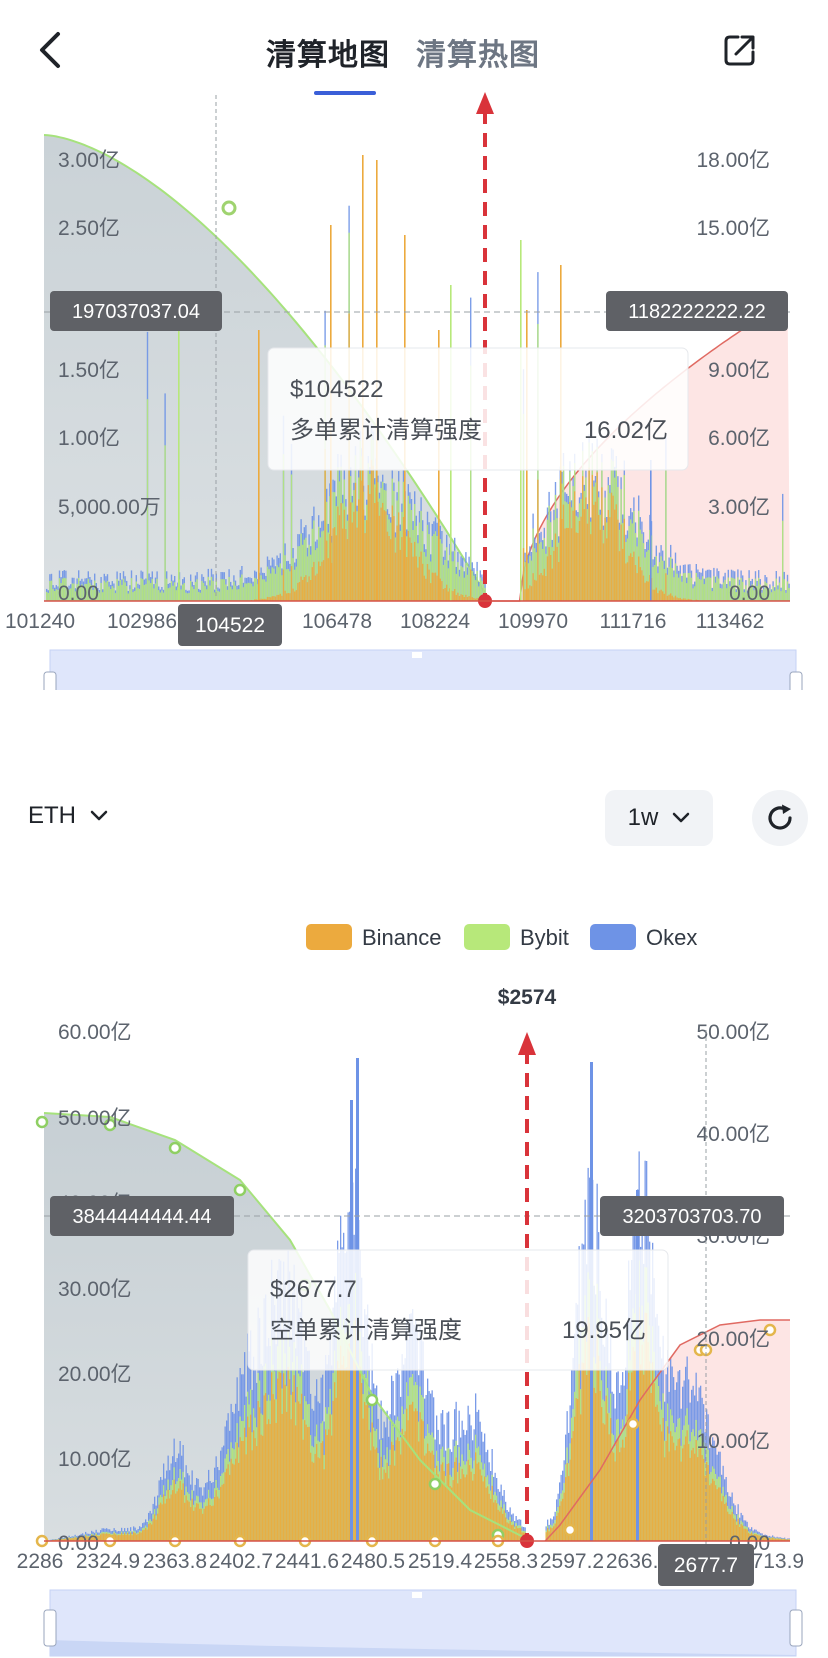 The image size is (828, 1658). Describe the element at coordinates (659, 818) in the screenshot. I see `period-selector: 1w` at that location.